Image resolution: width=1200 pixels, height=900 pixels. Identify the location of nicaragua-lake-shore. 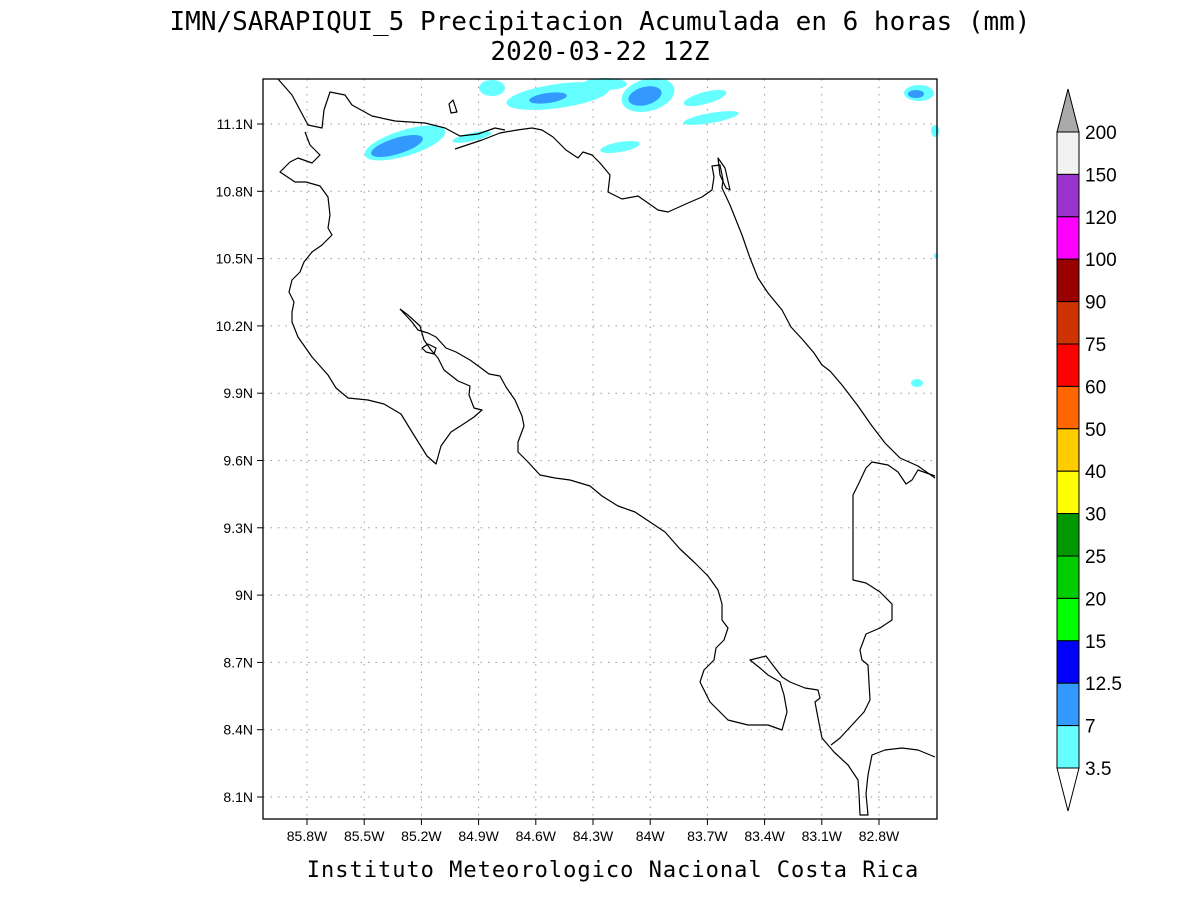
(391, 107).